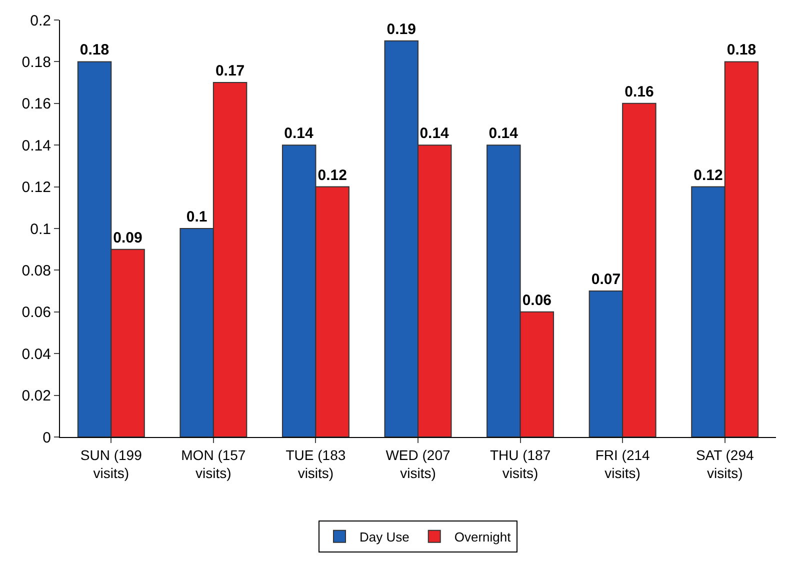 This screenshot has height=565, width=796. I want to click on y-tick-label: 0.04, so click(36, 354).